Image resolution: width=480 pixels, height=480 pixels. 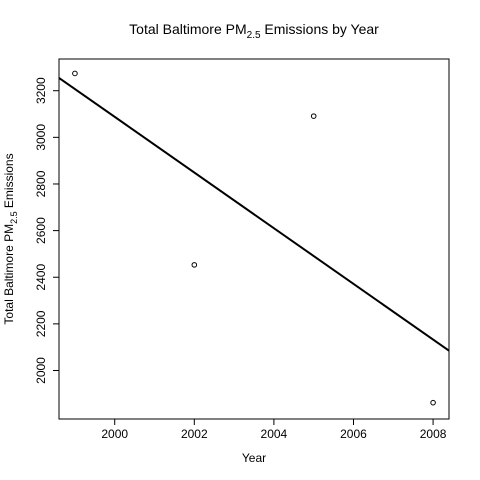 I want to click on x-axis: 2000 2002 2004 2006 2008, so click(x=274, y=430).